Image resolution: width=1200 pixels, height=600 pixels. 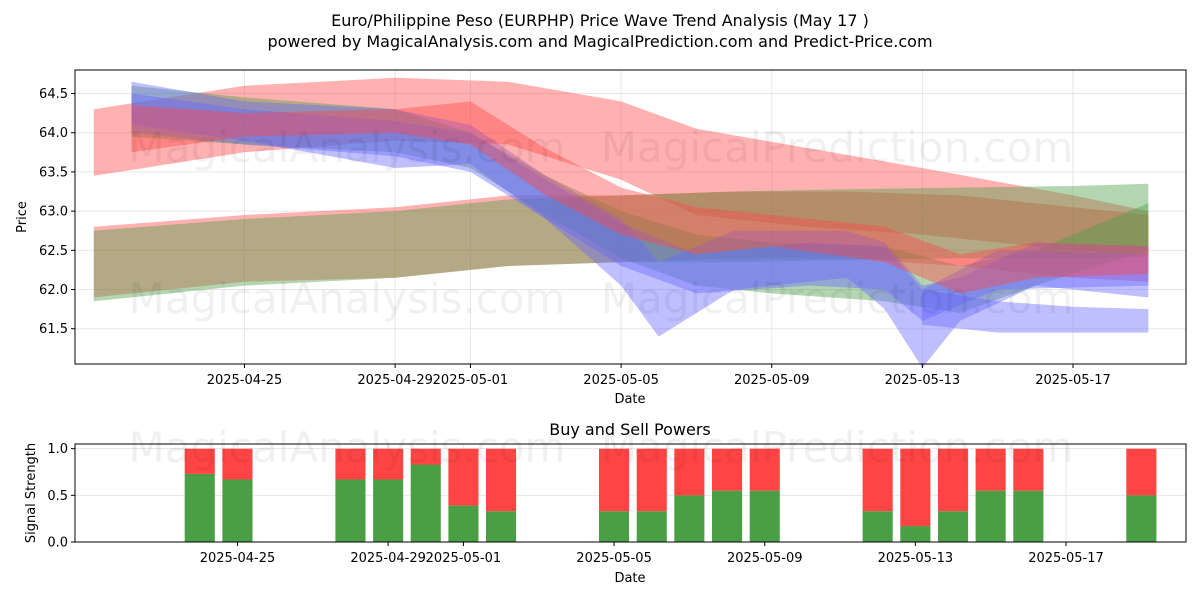 I want to click on watermark-prediction: MagicalPrediction.com, so click(x=837, y=147).